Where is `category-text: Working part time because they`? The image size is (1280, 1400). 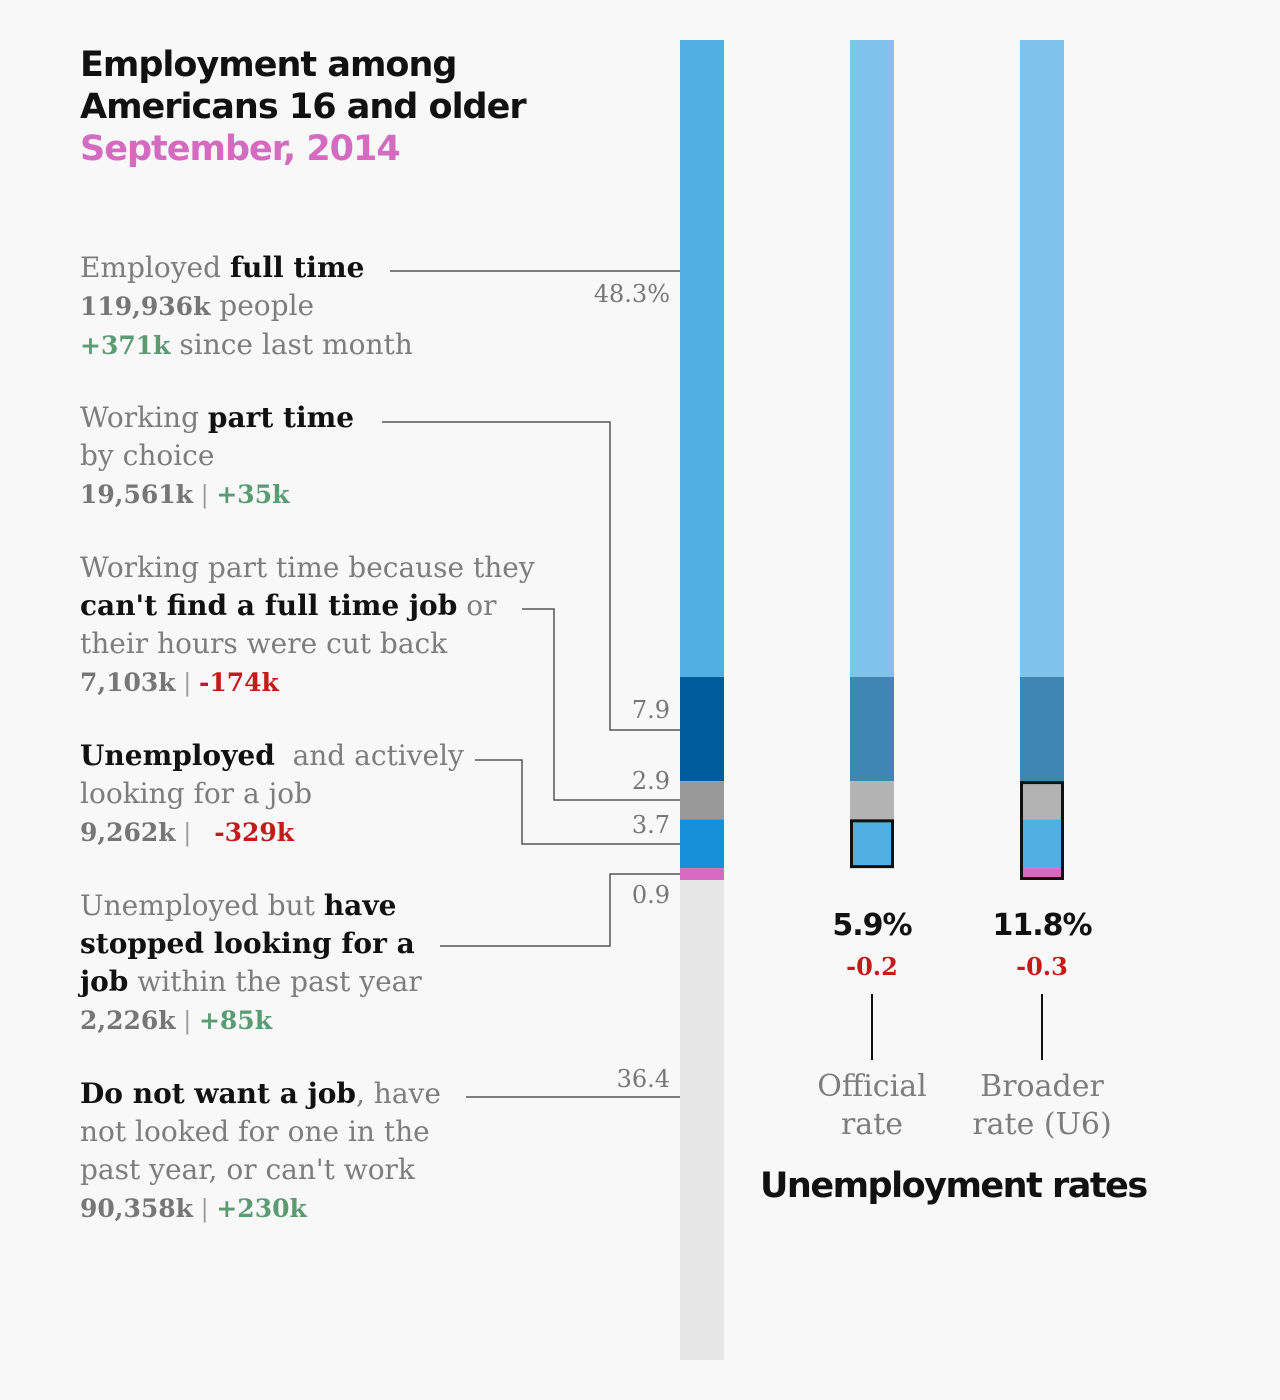 category-text: Working part time because they is located at coordinates (307, 567).